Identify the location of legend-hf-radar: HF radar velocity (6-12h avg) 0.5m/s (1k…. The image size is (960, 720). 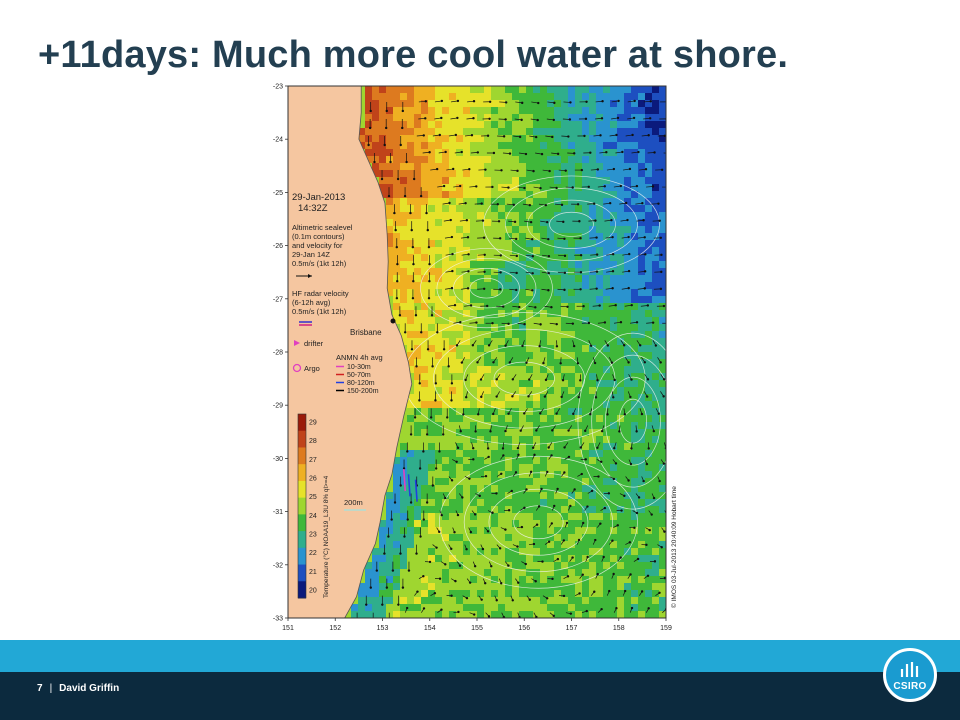
(320, 307).